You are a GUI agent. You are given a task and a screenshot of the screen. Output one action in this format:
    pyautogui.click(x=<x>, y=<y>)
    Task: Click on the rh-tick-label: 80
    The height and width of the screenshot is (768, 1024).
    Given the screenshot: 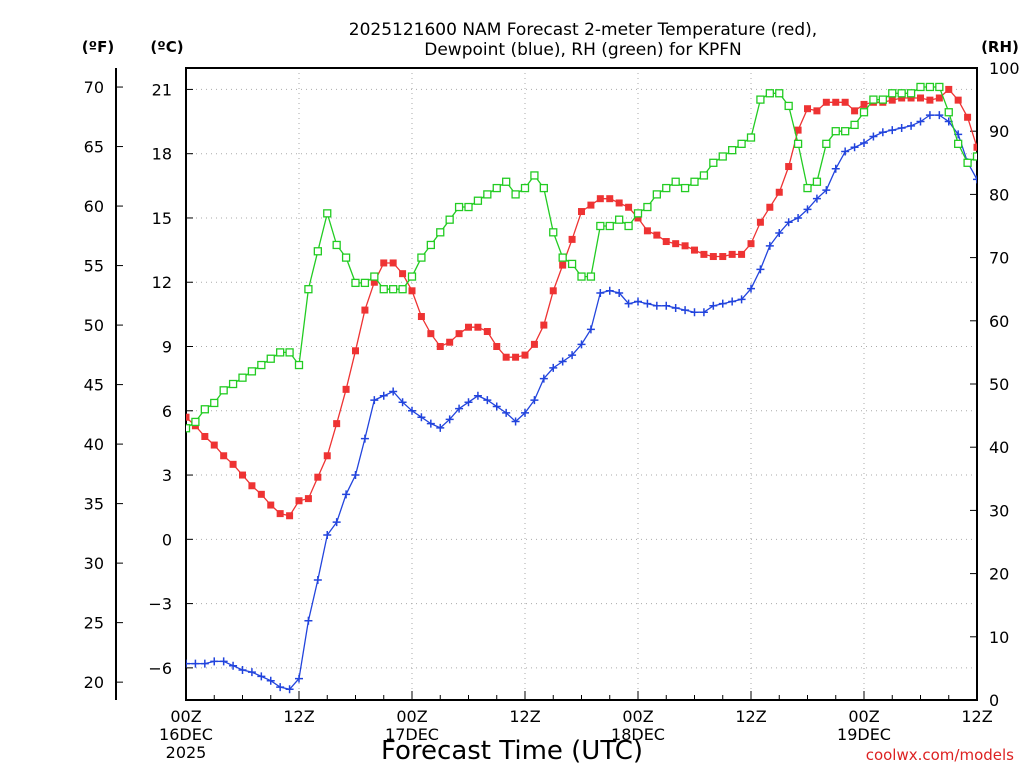 What is the action you would take?
    pyautogui.click(x=999, y=194)
    